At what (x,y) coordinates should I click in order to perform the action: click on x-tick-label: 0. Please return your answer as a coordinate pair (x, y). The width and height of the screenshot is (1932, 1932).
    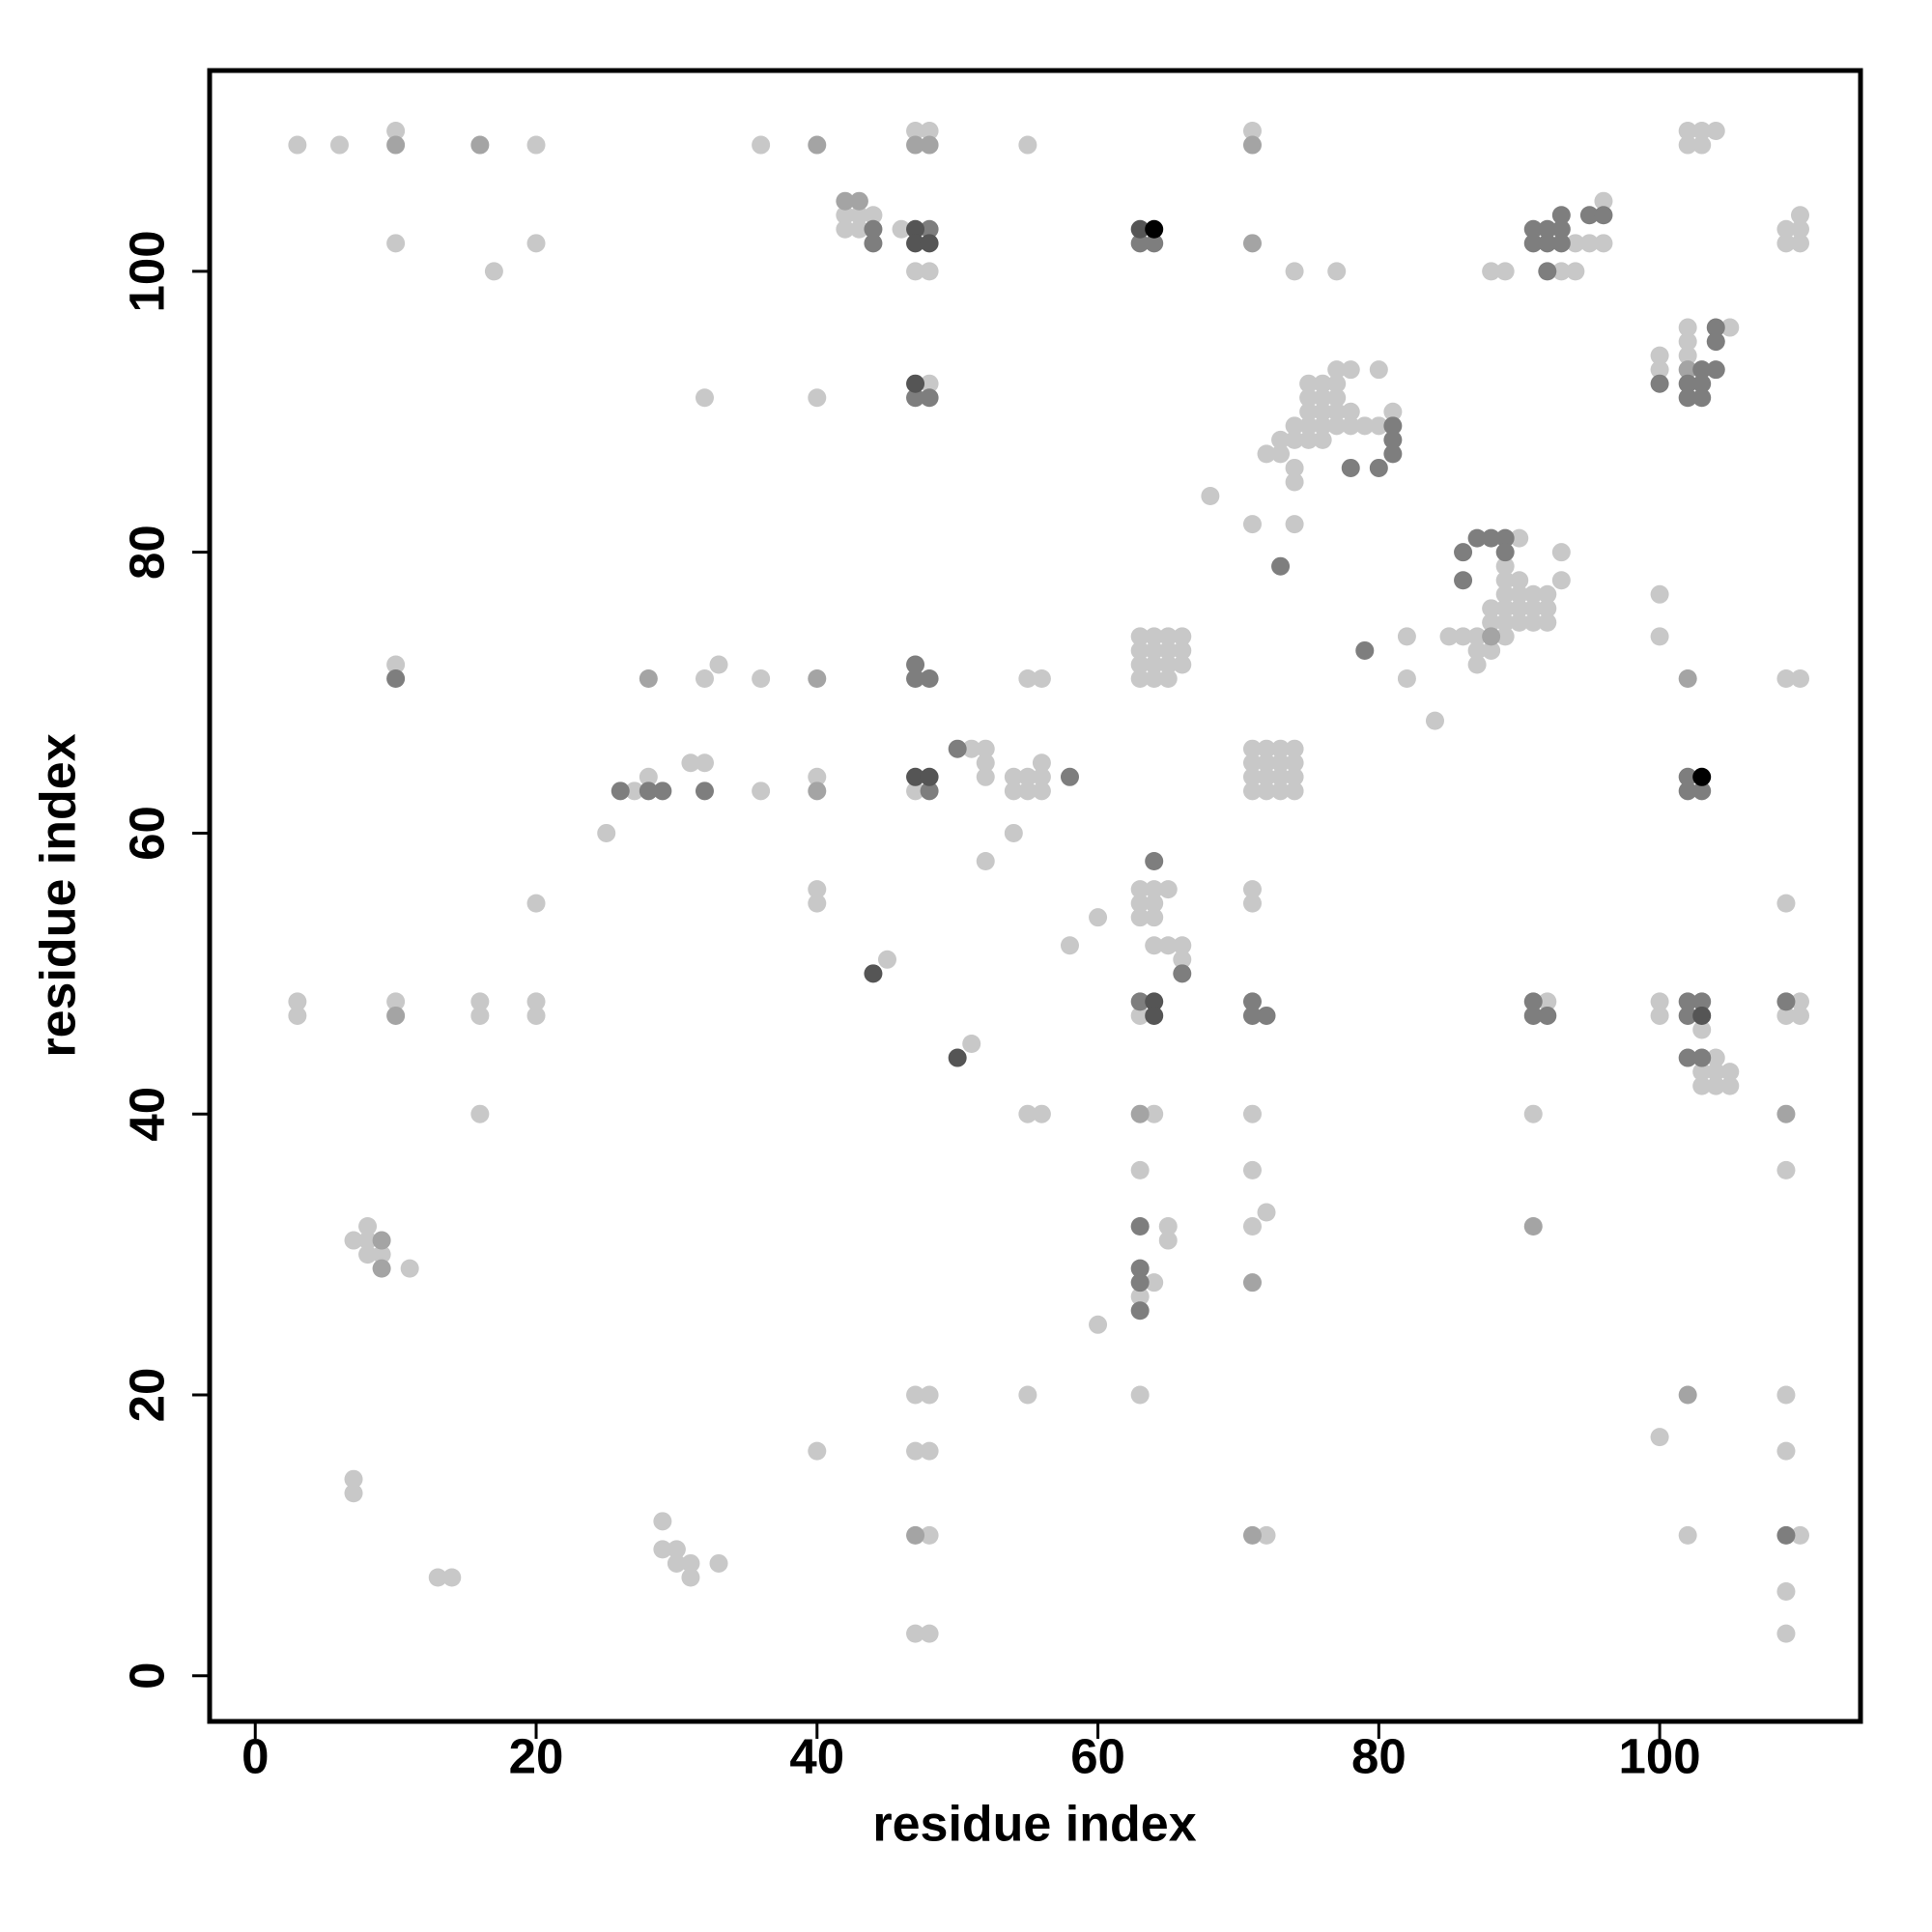
    Looking at the image, I should click on (256, 1755).